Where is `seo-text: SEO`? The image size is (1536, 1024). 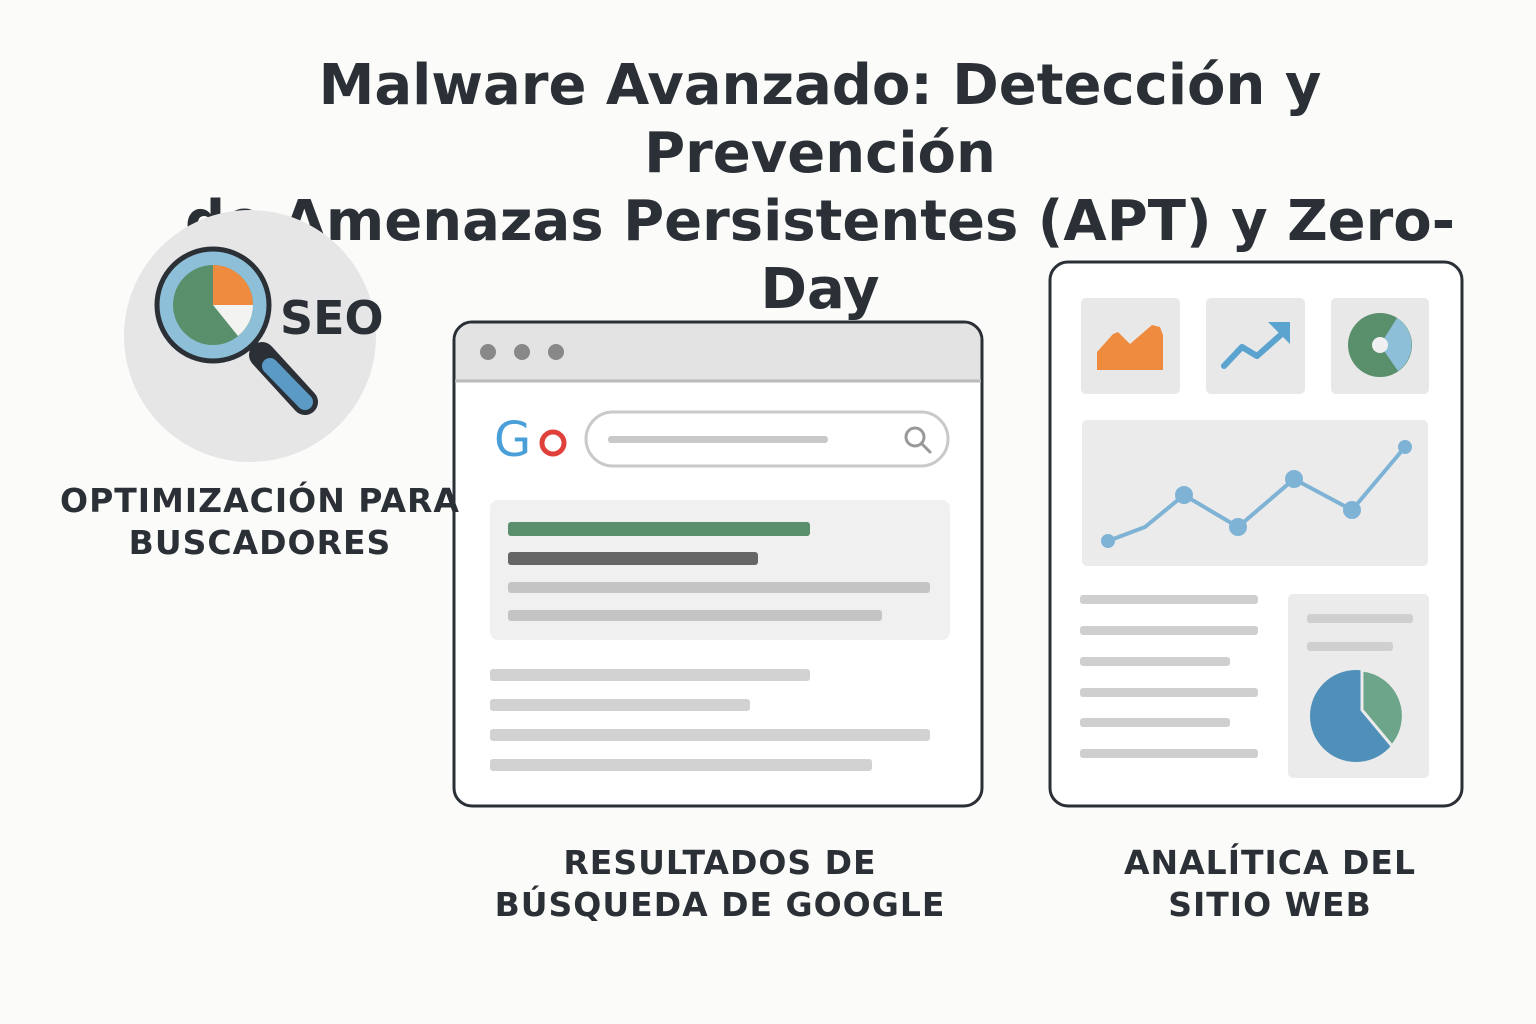
seo-text: SEO is located at coordinates (332, 318).